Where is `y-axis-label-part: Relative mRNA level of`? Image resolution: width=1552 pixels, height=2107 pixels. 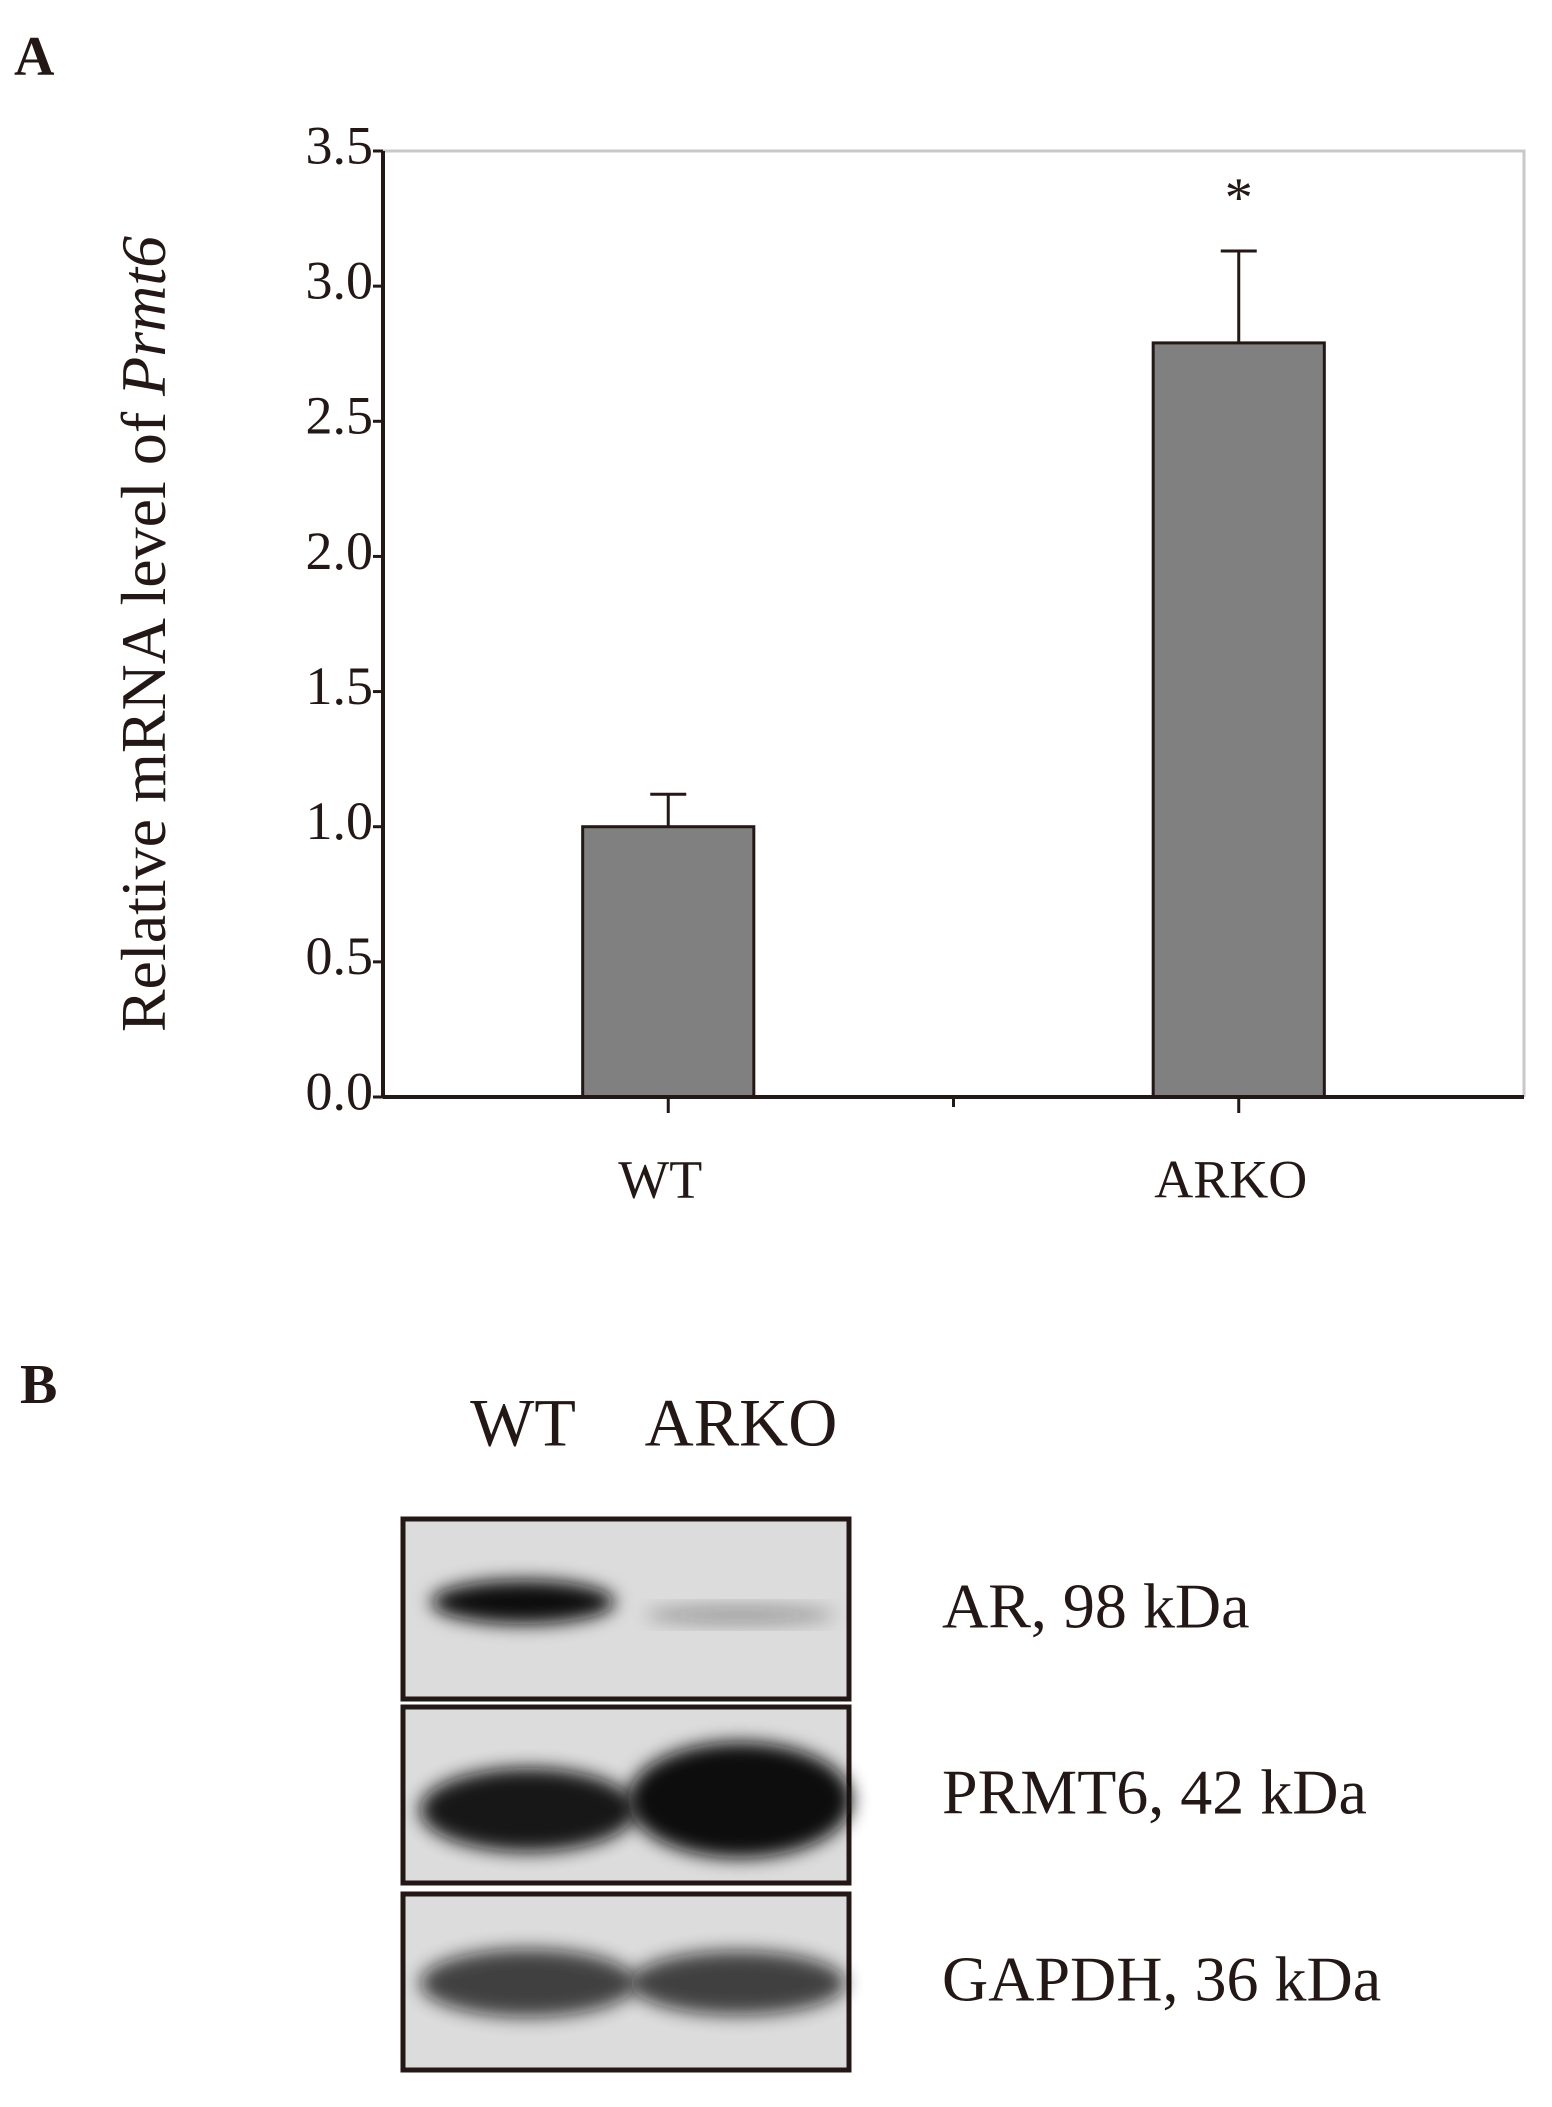
y-axis-label-part: Relative mRNA level of is located at coordinates (143, 721).